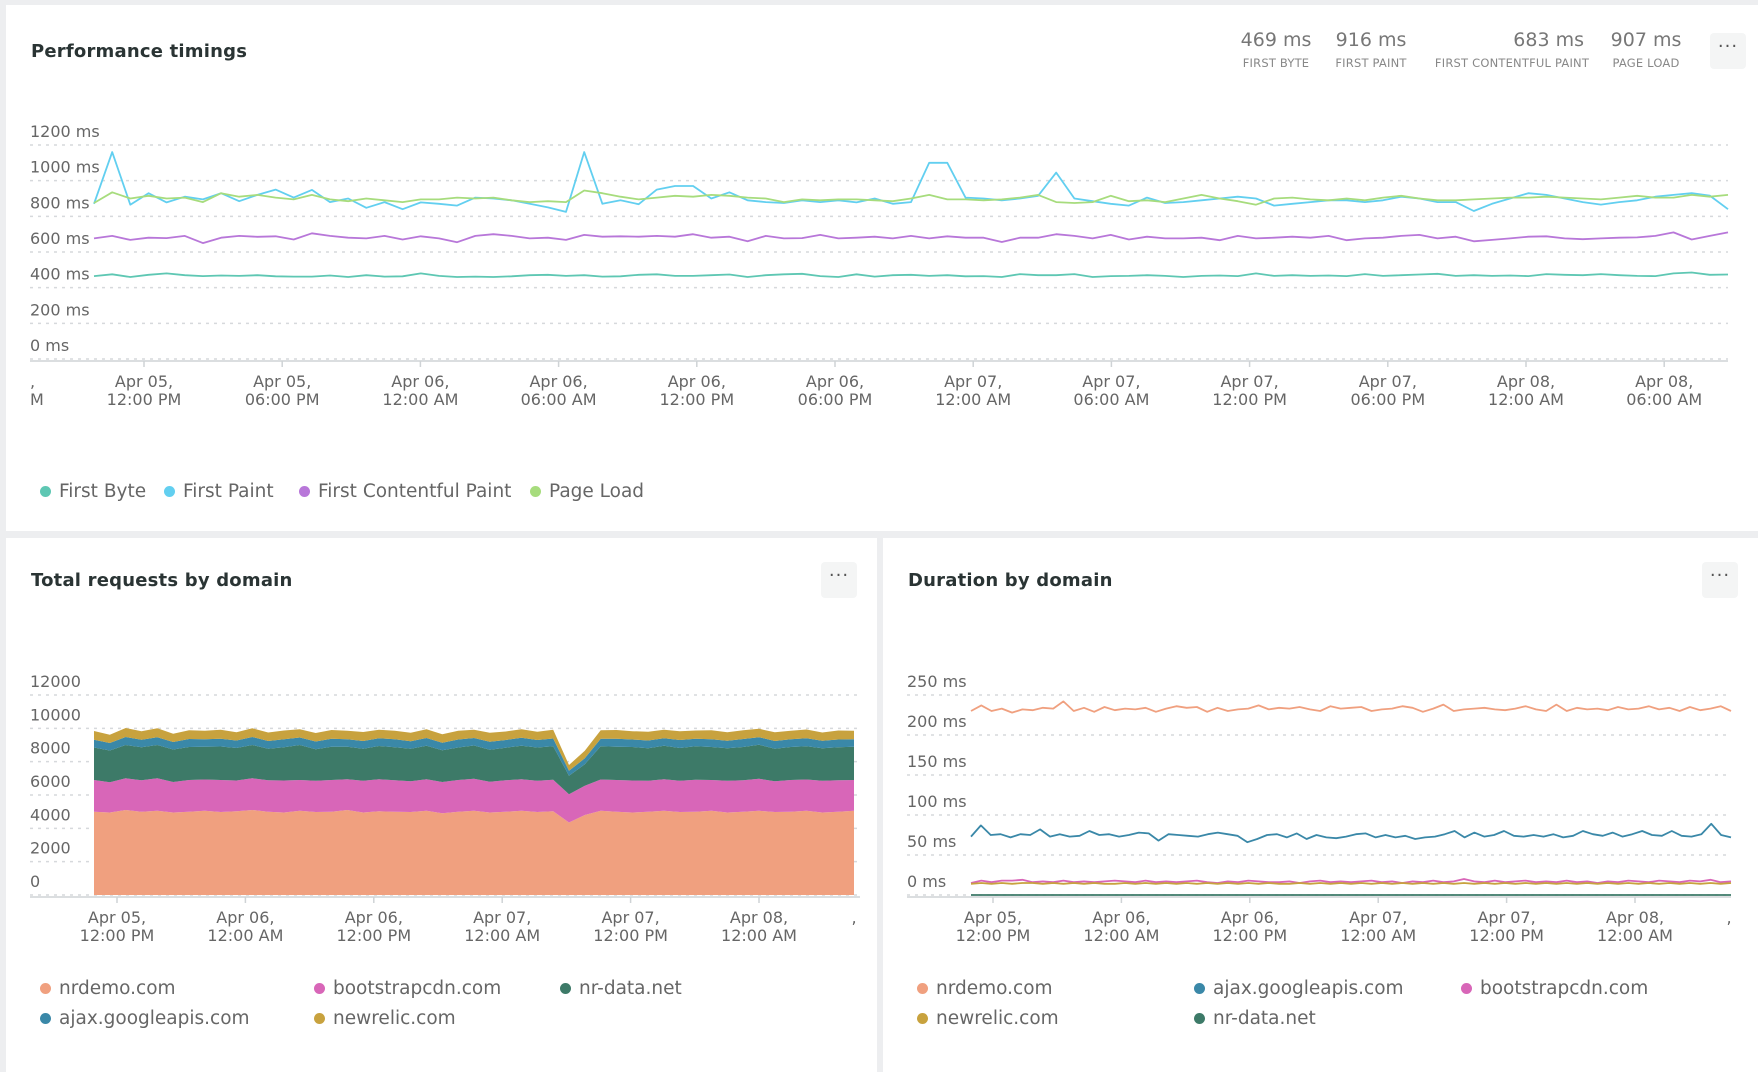 This screenshot has width=1758, height=1072. I want to click on line-series-ajax-googleapis-com, so click(1351, 833).